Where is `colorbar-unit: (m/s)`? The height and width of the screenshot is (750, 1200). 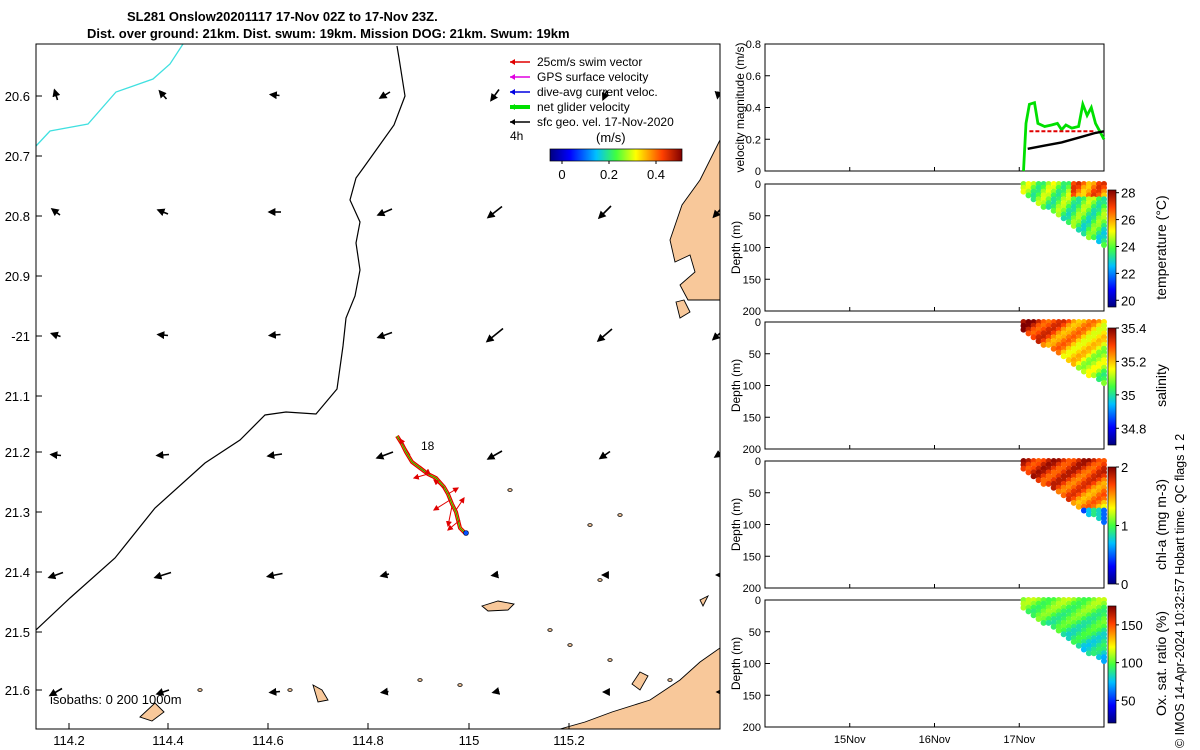 colorbar-unit: (m/s) is located at coordinates (611, 137).